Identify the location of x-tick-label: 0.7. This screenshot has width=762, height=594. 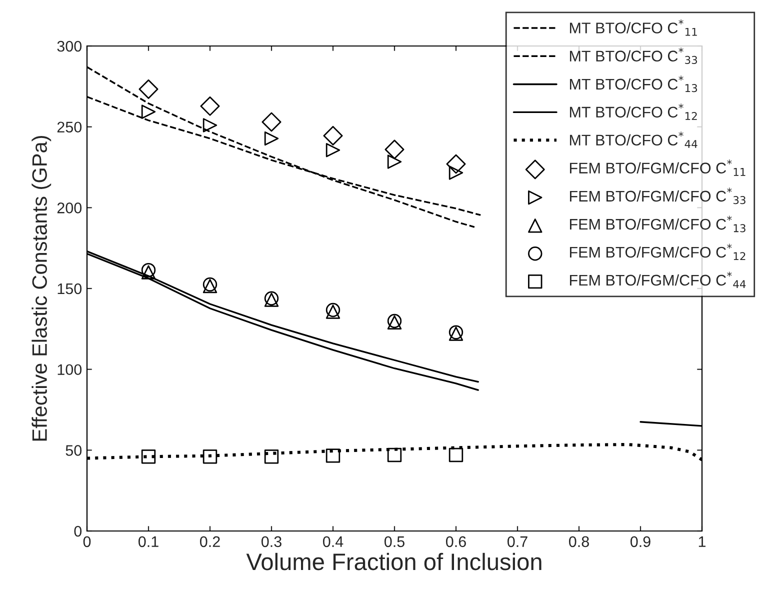
(517, 542).